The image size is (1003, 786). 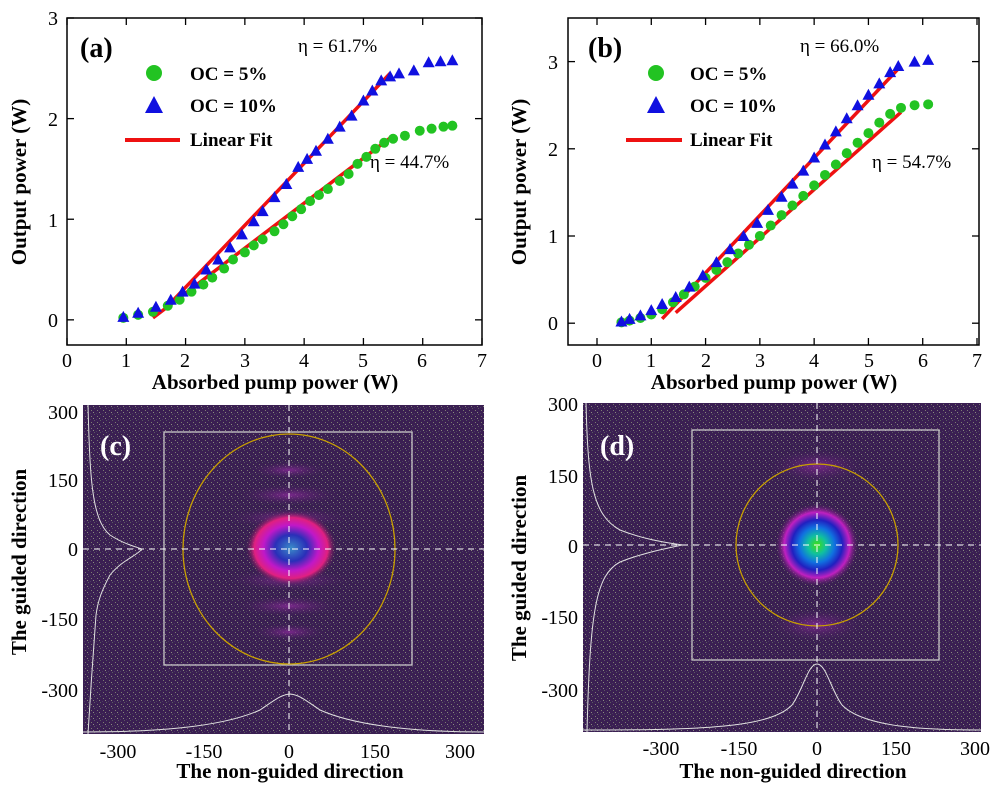 I want to click on data-marks, so click(x=775, y=190).